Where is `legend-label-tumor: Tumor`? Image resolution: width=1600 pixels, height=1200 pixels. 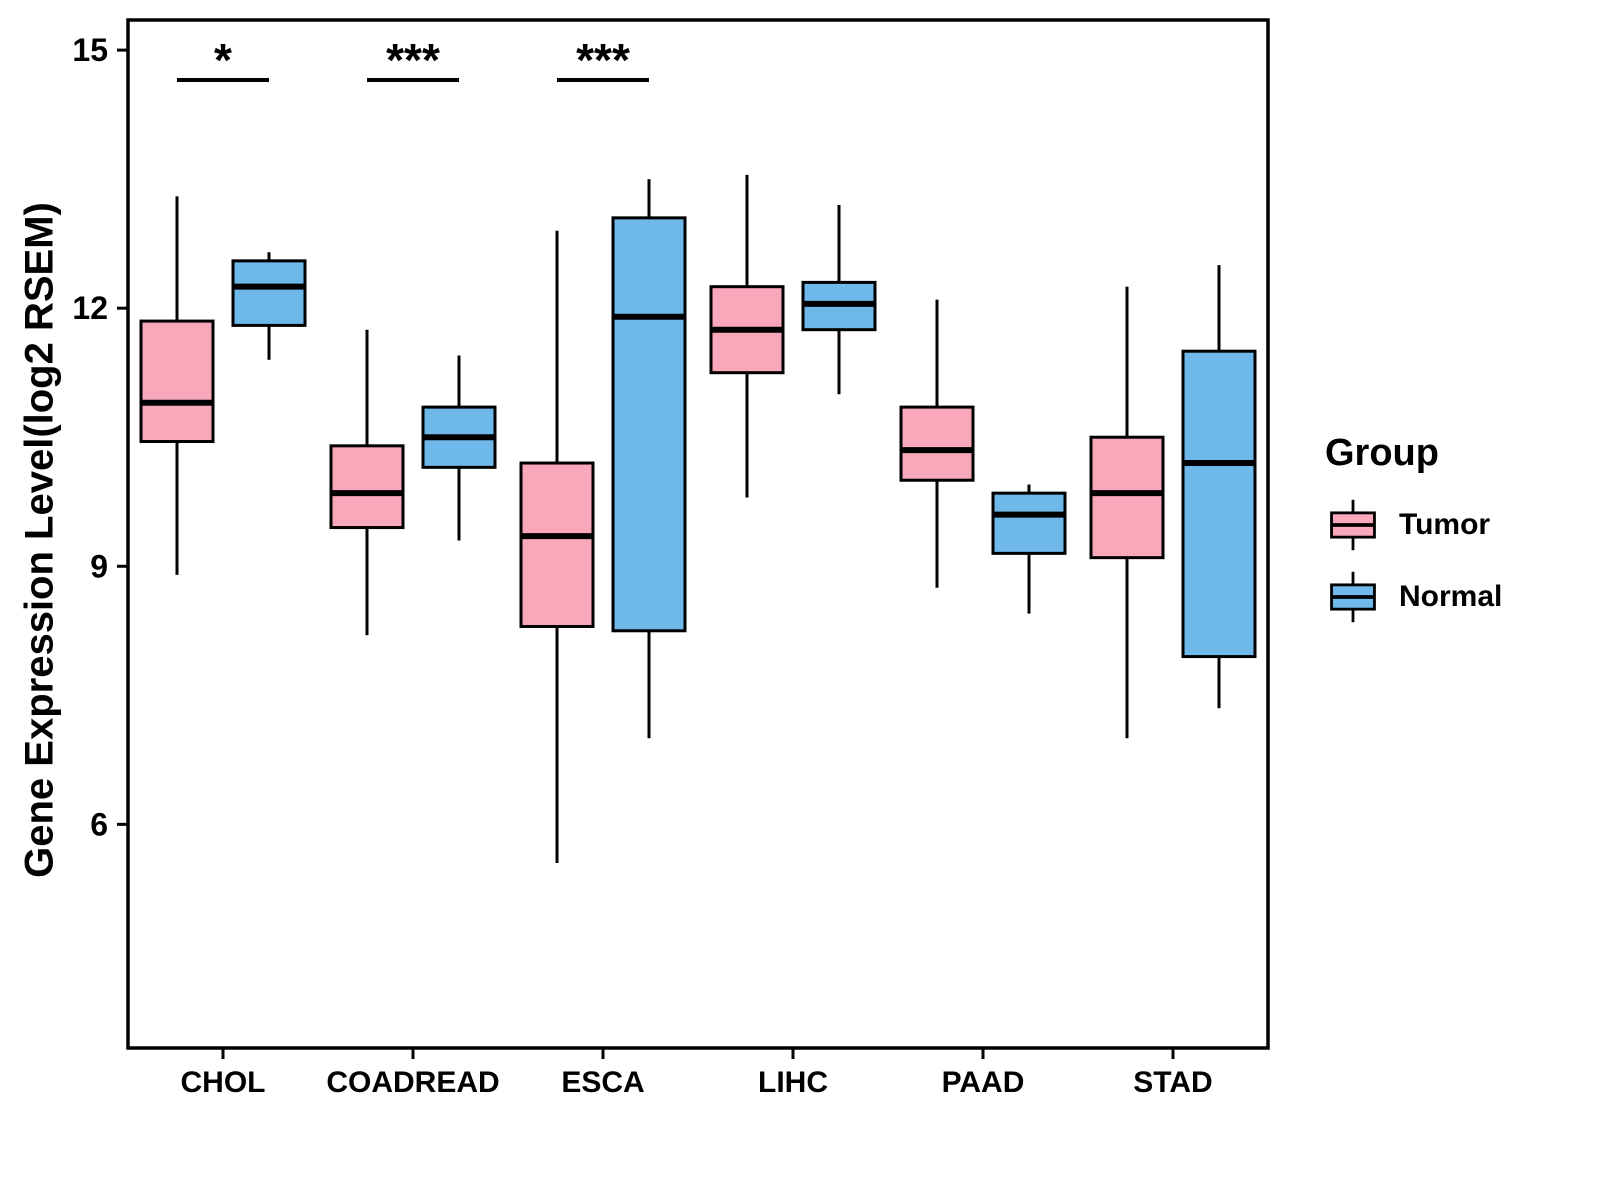 legend-label-tumor: Tumor is located at coordinates (1445, 524).